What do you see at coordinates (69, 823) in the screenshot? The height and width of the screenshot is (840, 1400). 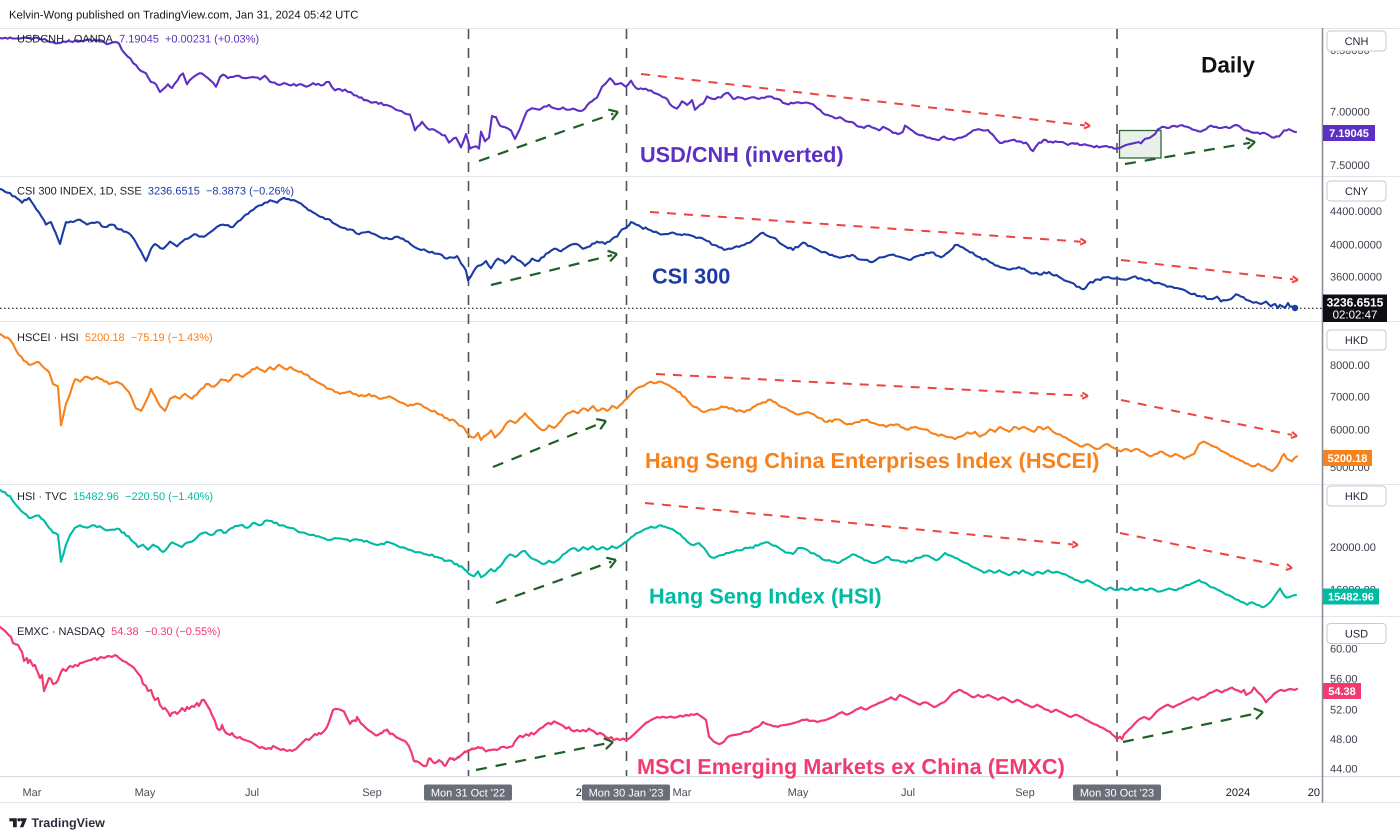 I see `svg-text: TradingView` at bounding box center [69, 823].